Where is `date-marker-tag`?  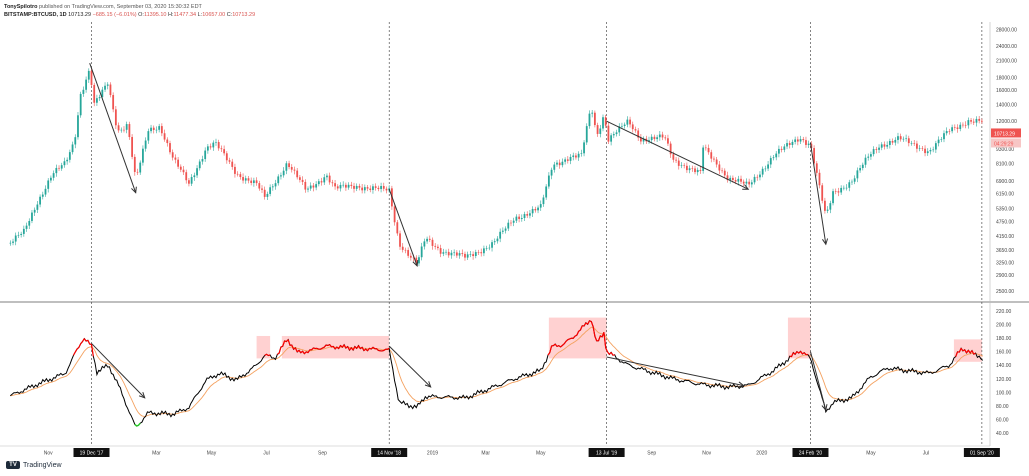 date-marker-tag is located at coordinates (91, 452).